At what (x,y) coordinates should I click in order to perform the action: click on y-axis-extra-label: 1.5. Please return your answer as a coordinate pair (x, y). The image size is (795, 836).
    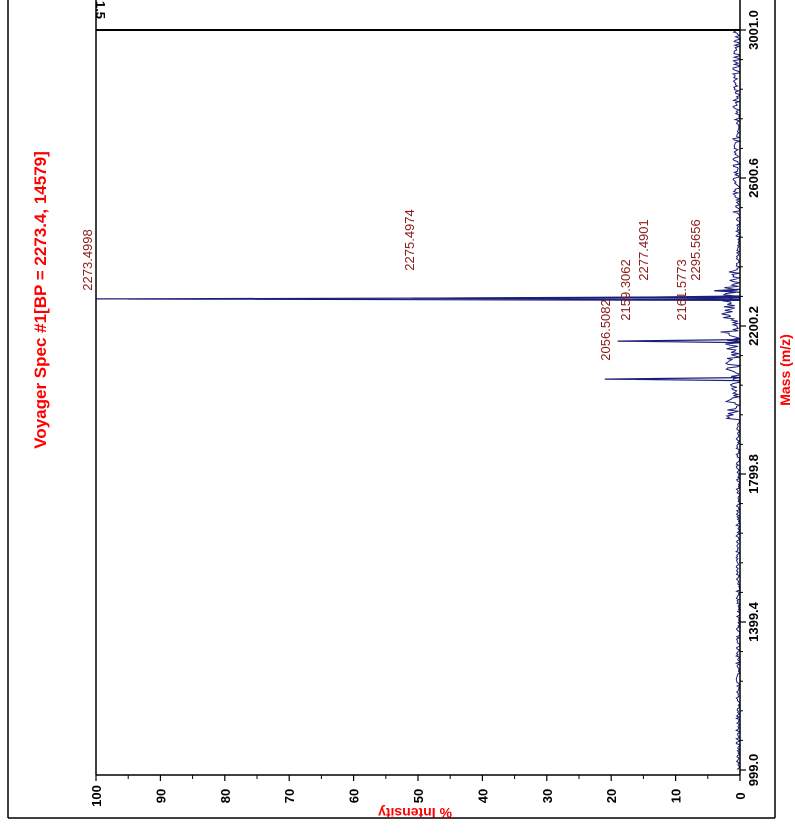
    Looking at the image, I should click on (100, 10).